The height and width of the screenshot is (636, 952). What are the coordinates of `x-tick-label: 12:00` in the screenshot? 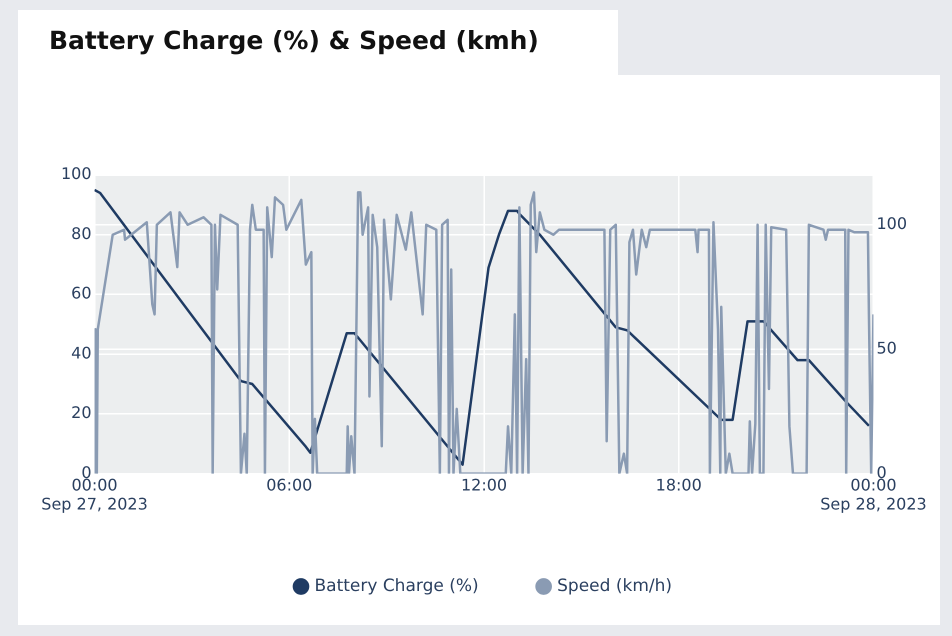 It's located at (484, 484).